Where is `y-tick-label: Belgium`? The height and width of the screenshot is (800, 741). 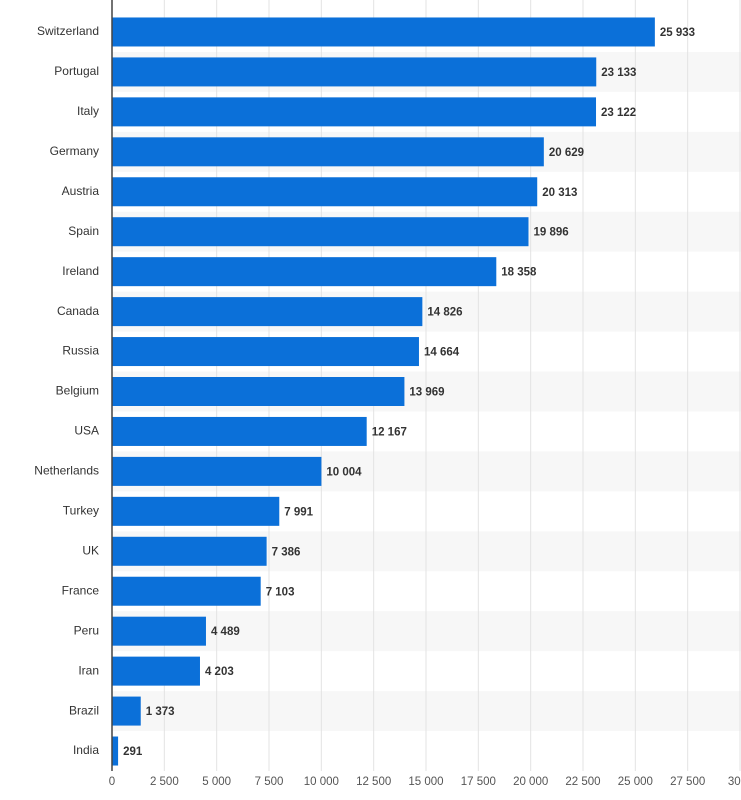
y-tick-label: Belgium is located at coordinates (77, 391).